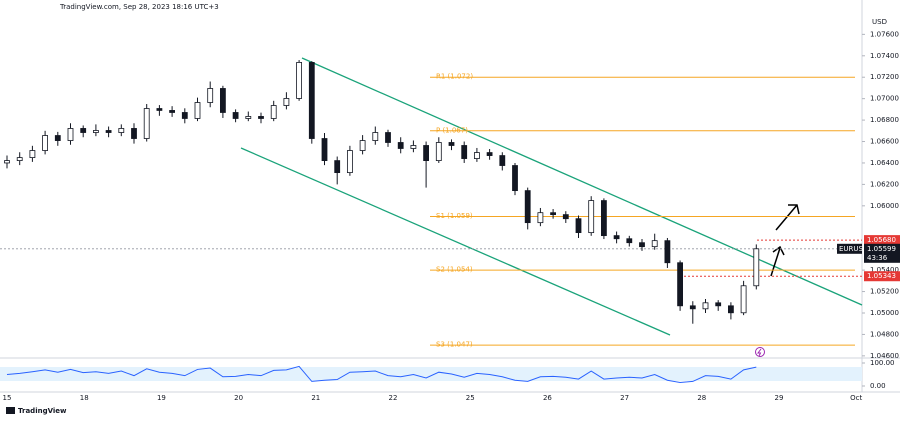 The image size is (900, 422). I want to click on x-tick-label: 19, so click(161, 398).